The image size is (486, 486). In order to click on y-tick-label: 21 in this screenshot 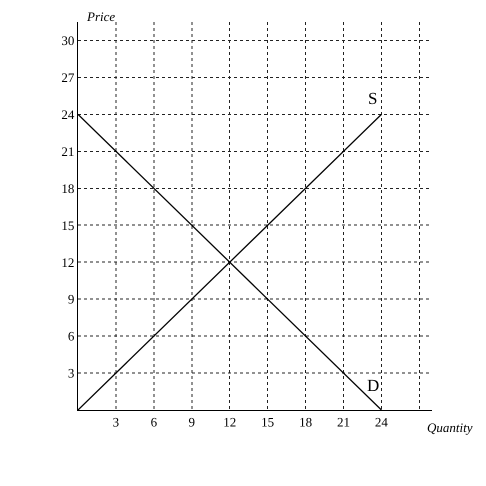, I will do `click(67, 151)`.